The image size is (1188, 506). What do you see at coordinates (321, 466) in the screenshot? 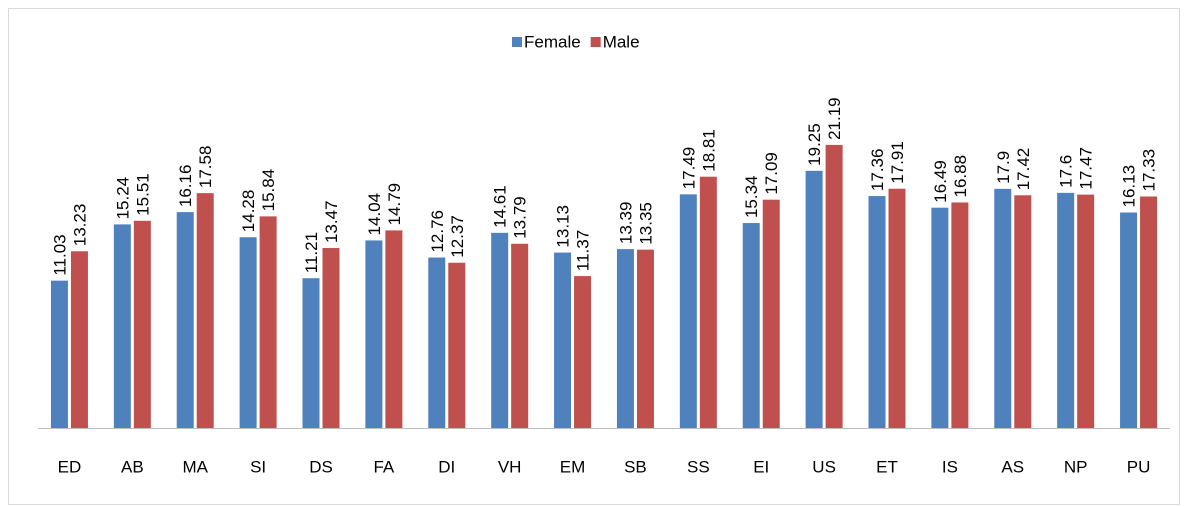
I see `x-tick-label: DS` at bounding box center [321, 466].